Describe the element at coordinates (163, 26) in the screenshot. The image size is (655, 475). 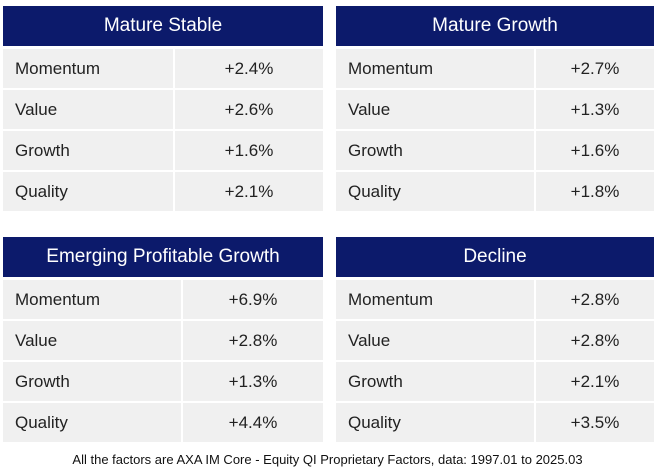
I see `table-title: Mature Stable` at that location.